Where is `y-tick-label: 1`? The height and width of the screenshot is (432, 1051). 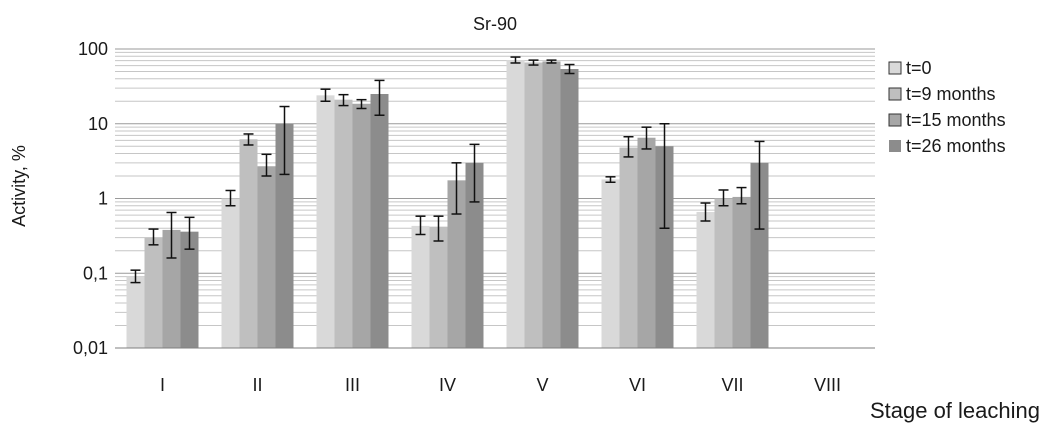
y-tick-label: 1 is located at coordinates (103, 199).